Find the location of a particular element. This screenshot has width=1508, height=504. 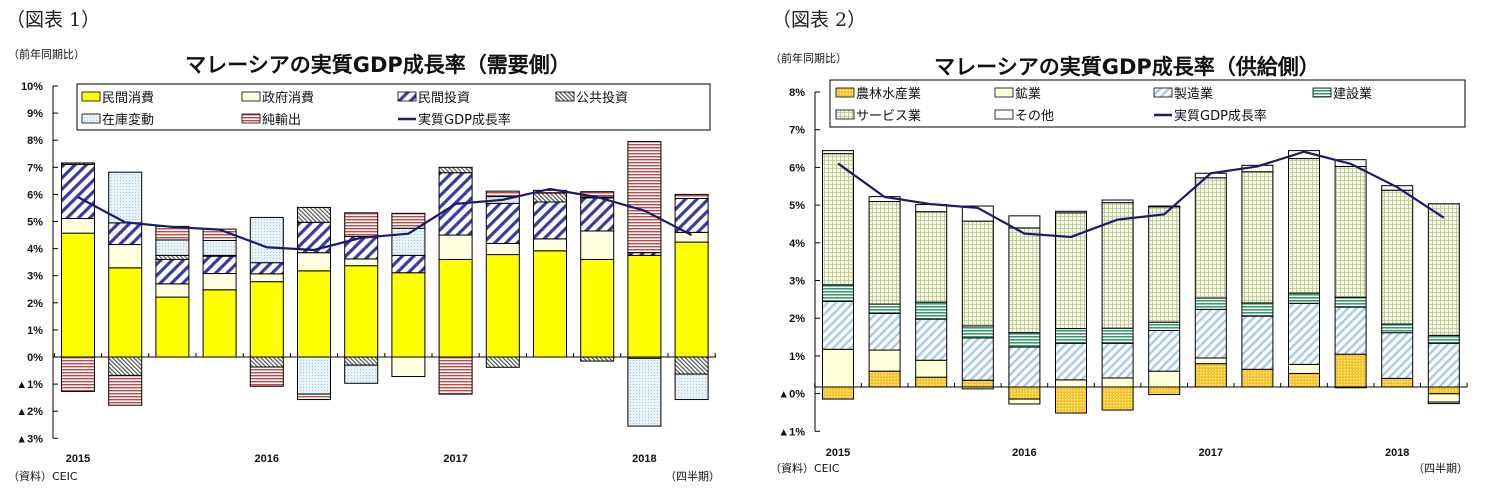

chart-title: マレーシアの実質GDP成長率（需要側） is located at coordinates (378, 65).